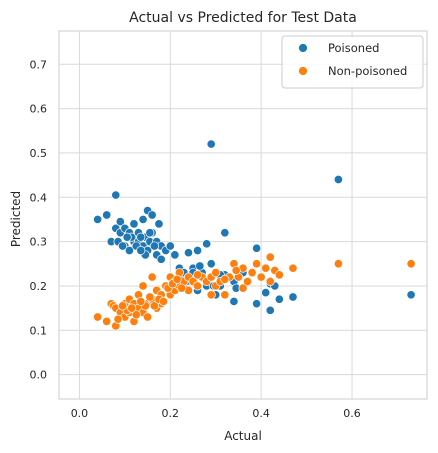 Image resolution: width=438 pixels, height=453 pixels. Describe the element at coordinates (39, 286) in the screenshot. I see `y-tick-label: 0.2` at that location.